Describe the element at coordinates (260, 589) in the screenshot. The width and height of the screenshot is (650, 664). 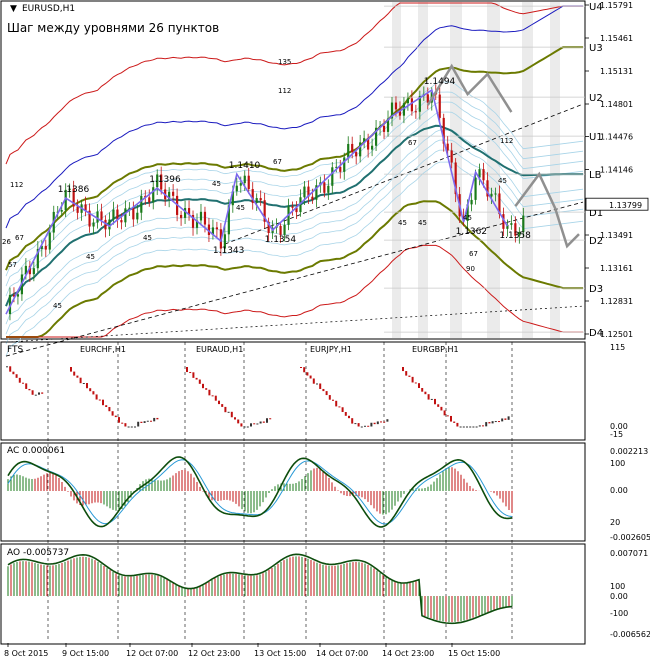
I see `ao-line` at that location.